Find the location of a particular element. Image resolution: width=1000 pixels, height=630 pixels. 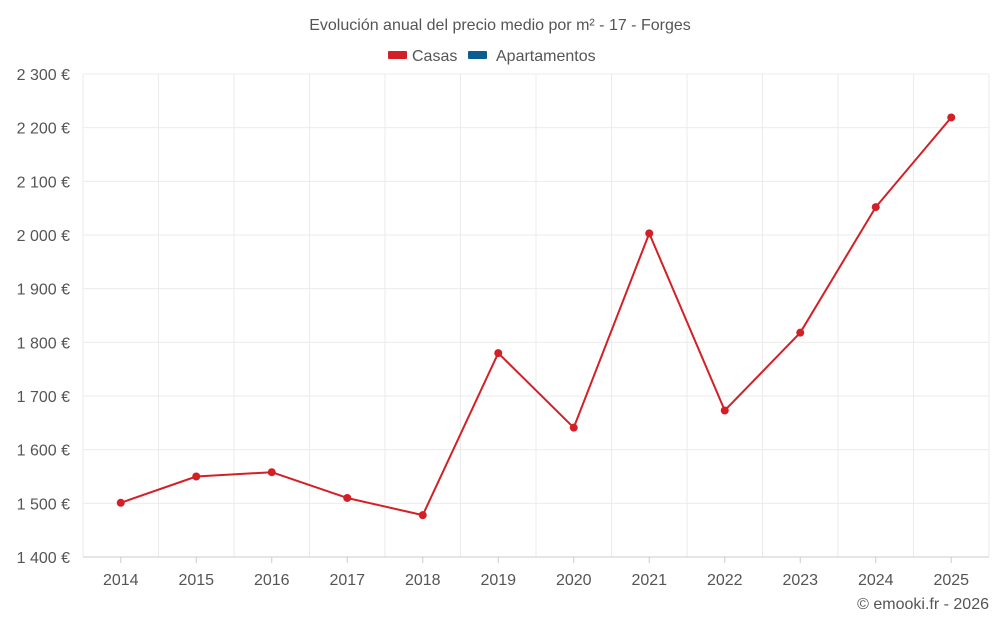

data-point-casas-2019 is located at coordinates (498, 353).